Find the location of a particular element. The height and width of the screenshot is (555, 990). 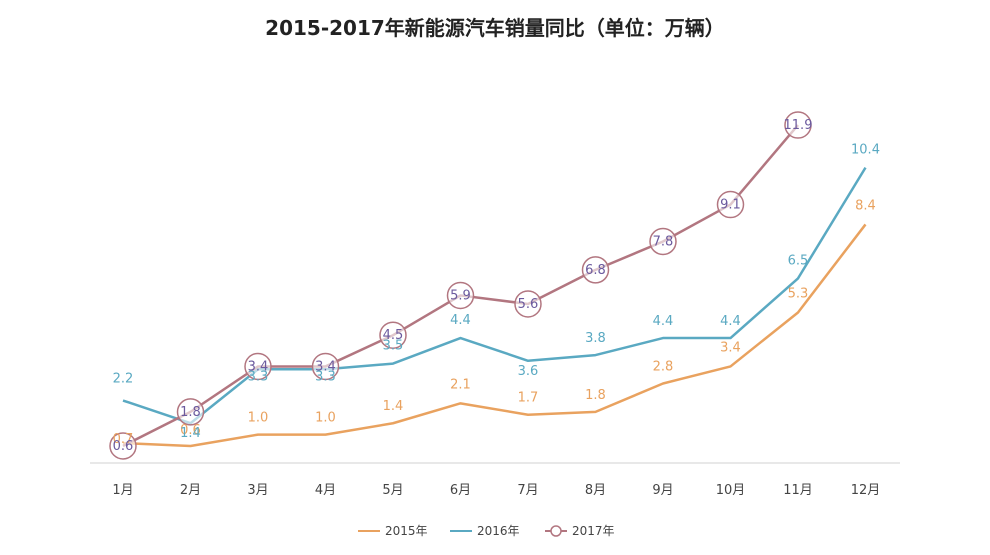

x-tick-label: 3月 is located at coordinates (257, 490).